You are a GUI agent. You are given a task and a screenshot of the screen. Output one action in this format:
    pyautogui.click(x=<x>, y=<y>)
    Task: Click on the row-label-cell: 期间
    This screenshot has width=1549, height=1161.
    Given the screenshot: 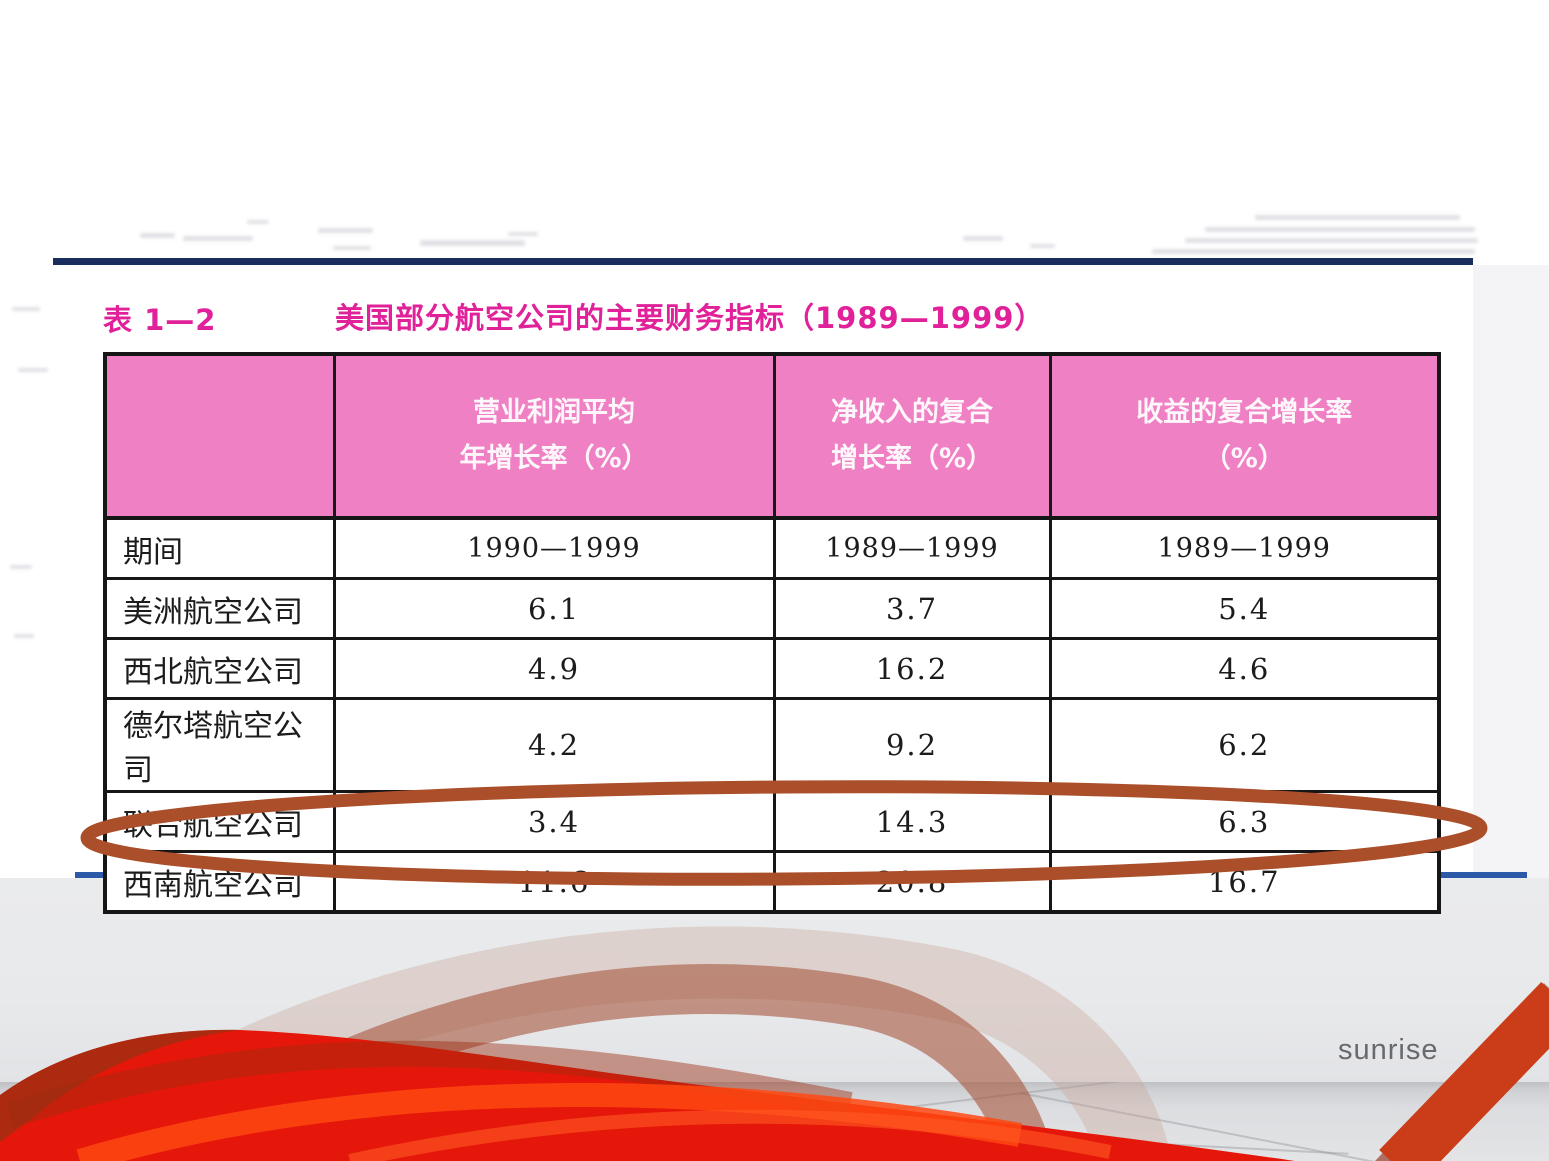 What is the action you would take?
    pyautogui.click(x=219, y=548)
    